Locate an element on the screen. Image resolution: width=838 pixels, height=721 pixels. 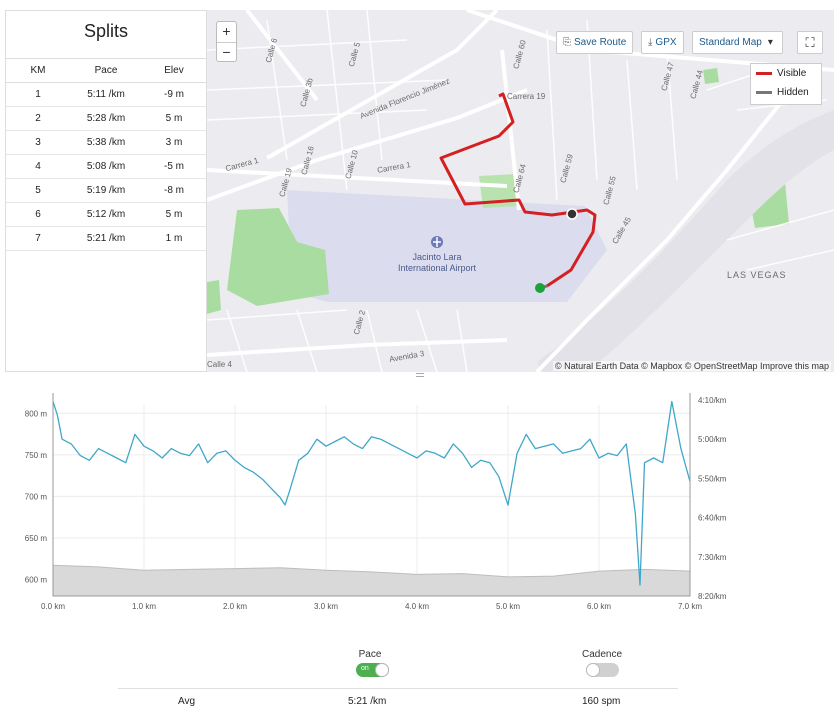
split-elev: -8 m is located at coordinates (174, 190).